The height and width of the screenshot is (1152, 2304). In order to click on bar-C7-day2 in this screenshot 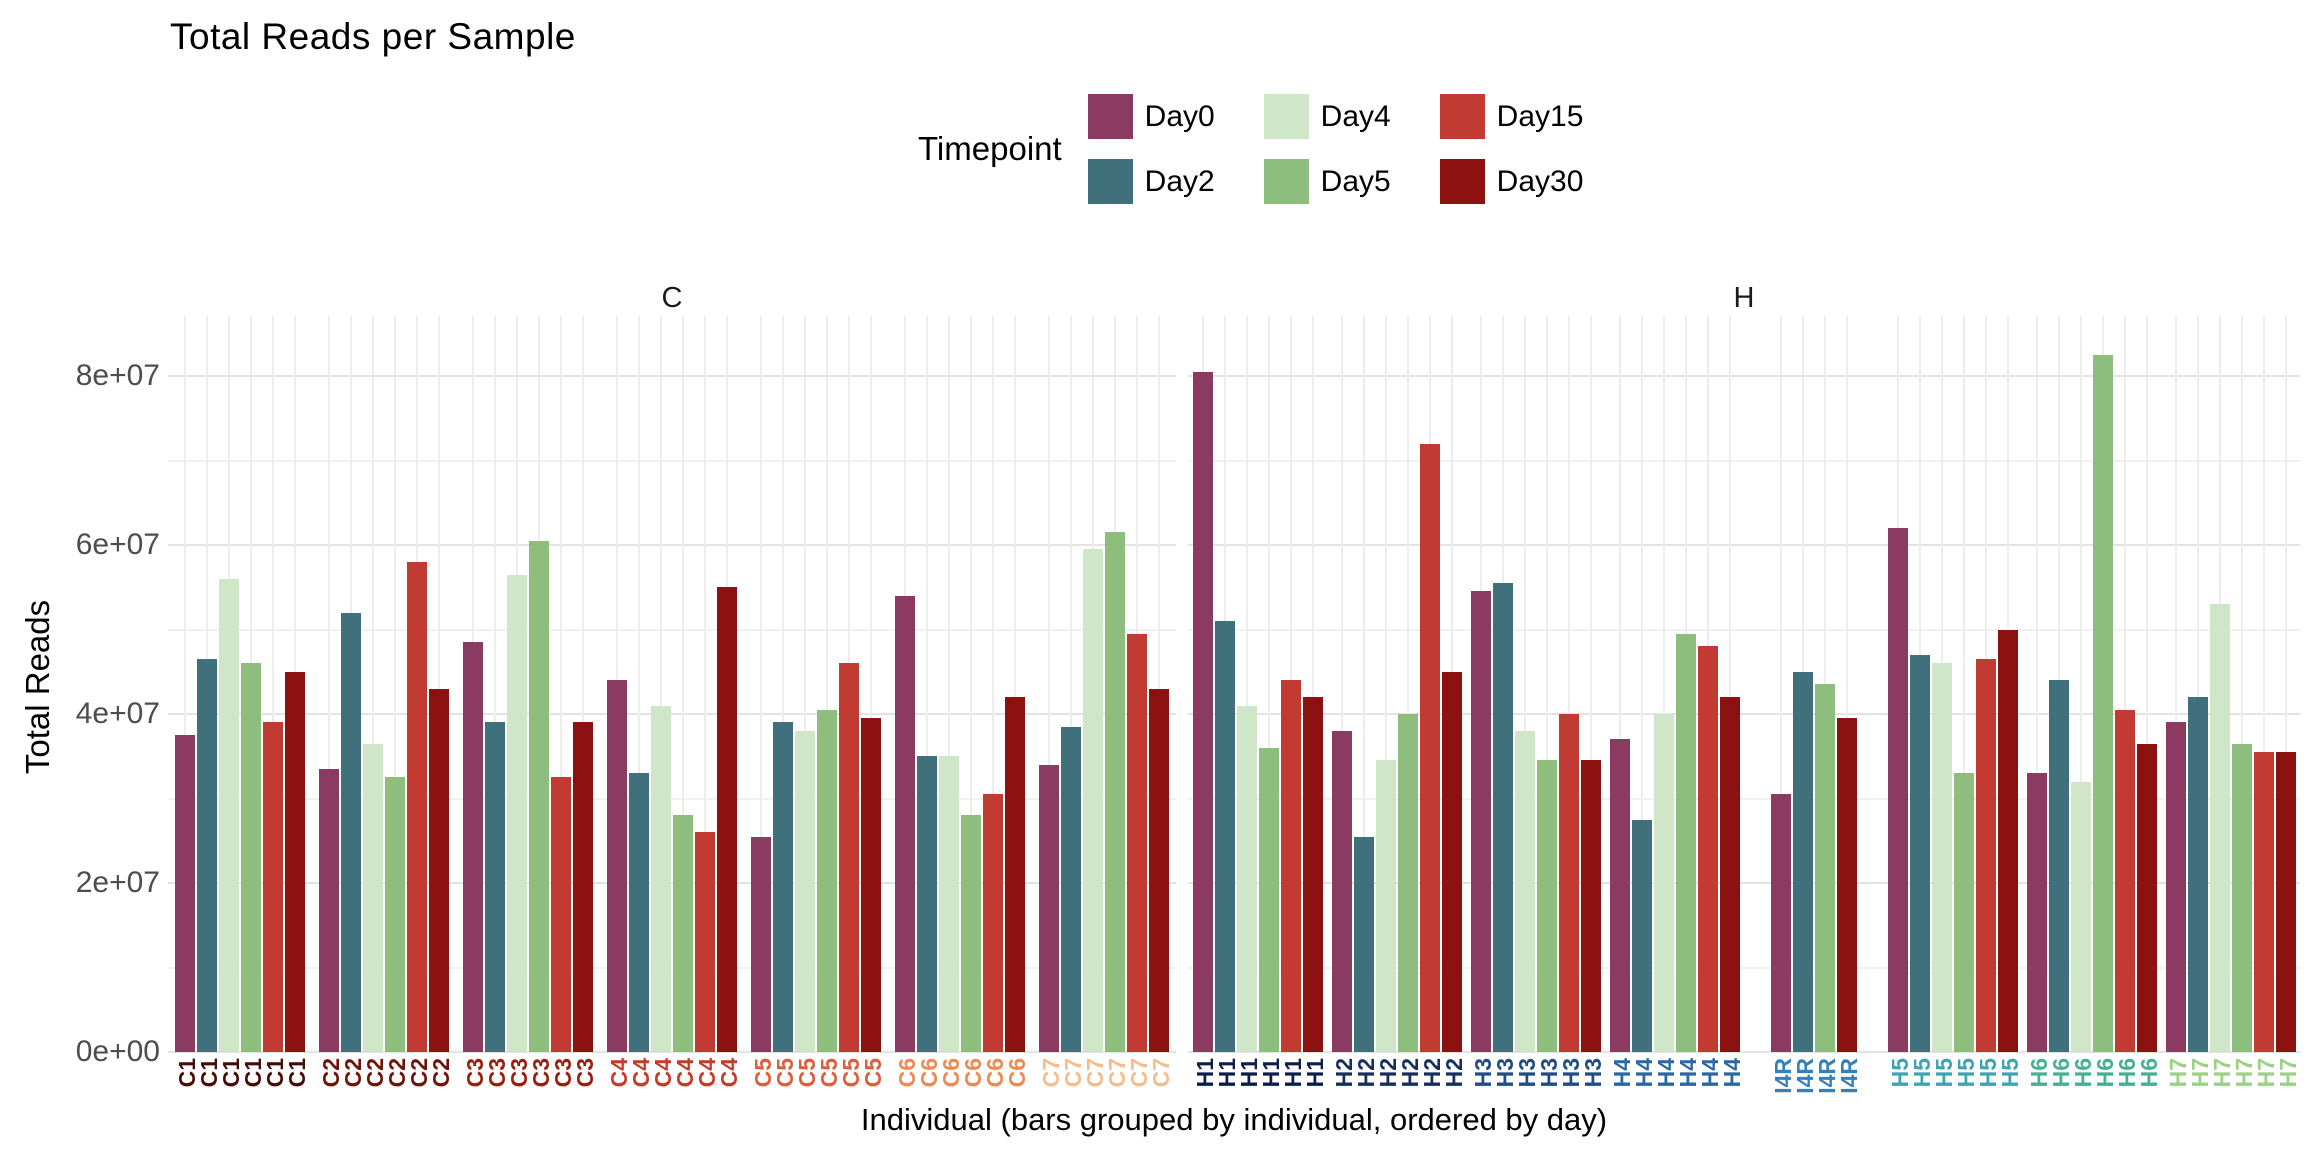, I will do `click(1071, 889)`.